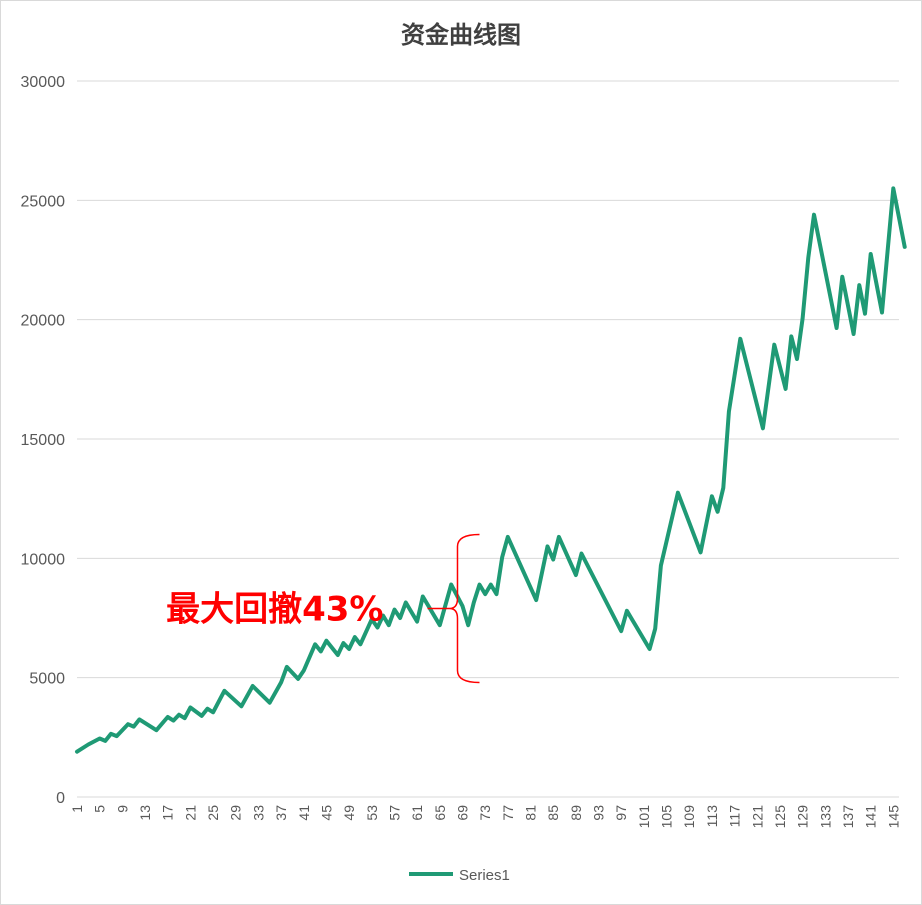 The height and width of the screenshot is (905, 922). What do you see at coordinates (43, 559) in the screenshot?
I see `y-tick-label: 10000` at bounding box center [43, 559].